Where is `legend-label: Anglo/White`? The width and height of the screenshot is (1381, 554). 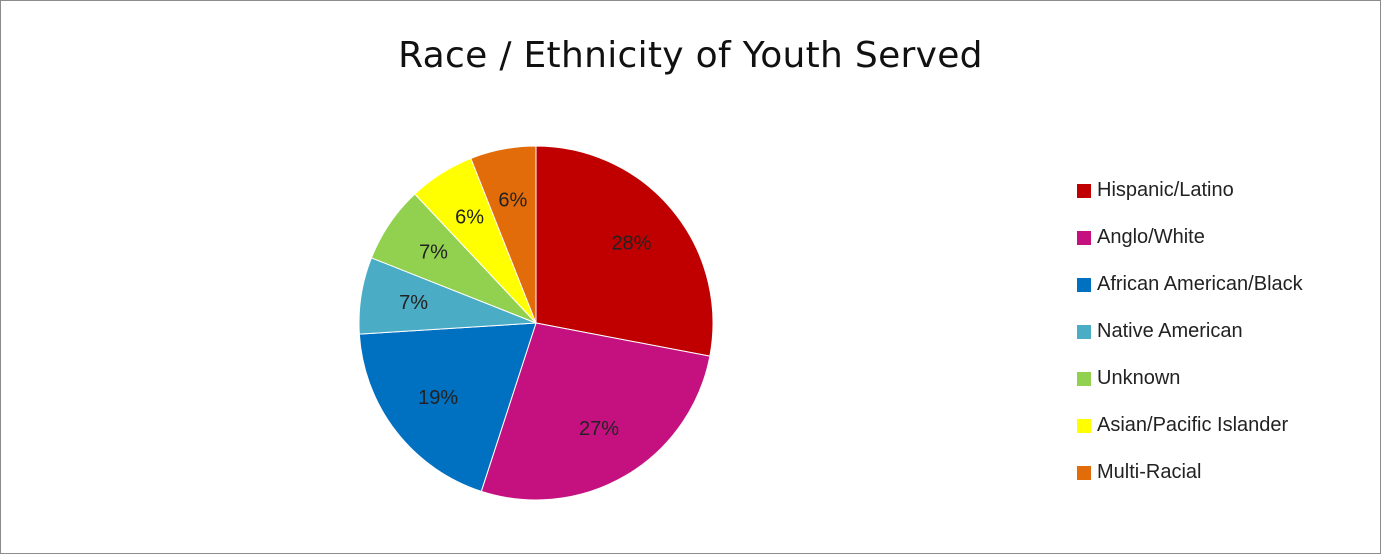 legend-label: Anglo/White is located at coordinates (1151, 237).